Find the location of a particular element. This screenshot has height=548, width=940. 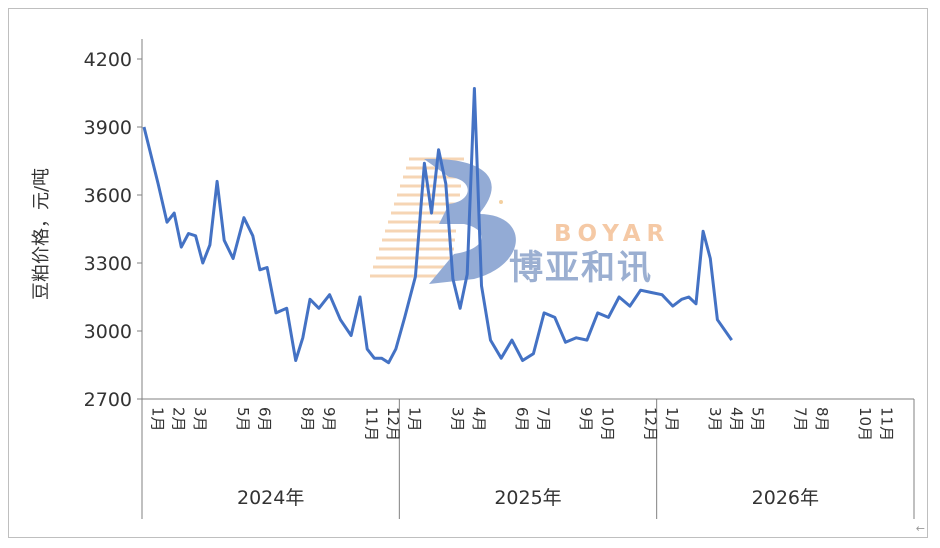

y-axis-label: 豆粕价格，元/吨 is located at coordinates (41, 234).